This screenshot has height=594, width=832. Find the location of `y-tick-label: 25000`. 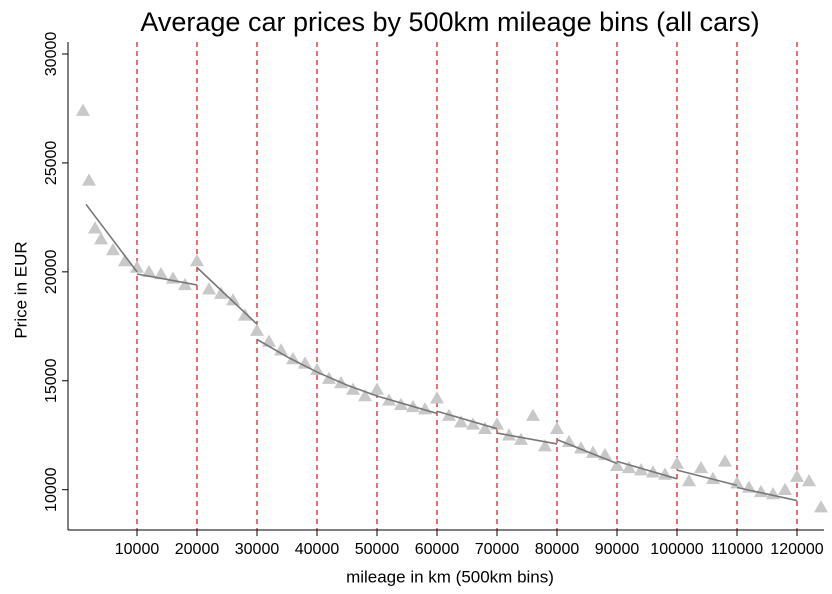

y-tick-label: 25000 is located at coordinates (51, 163).